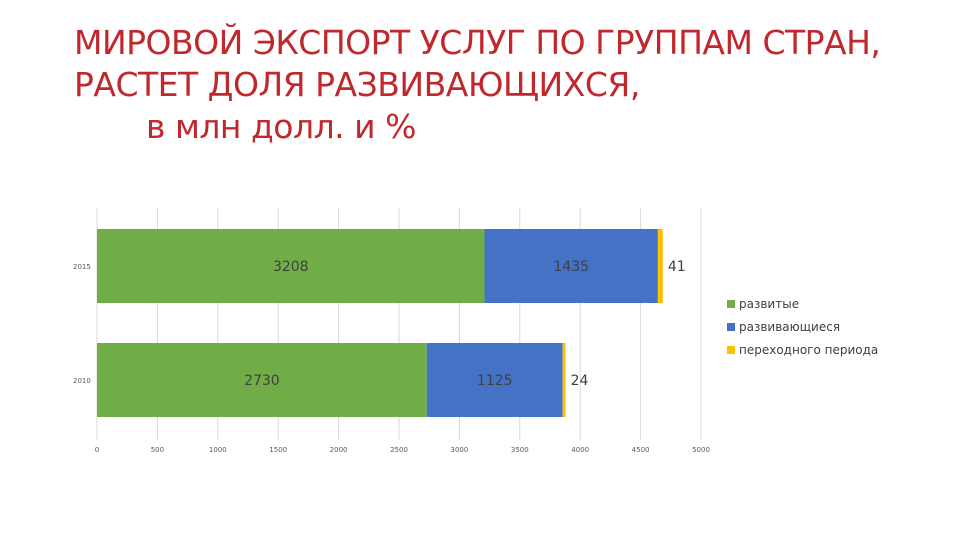 The height and width of the screenshot is (540, 960). I want to click on data-label: 41, so click(677, 267).